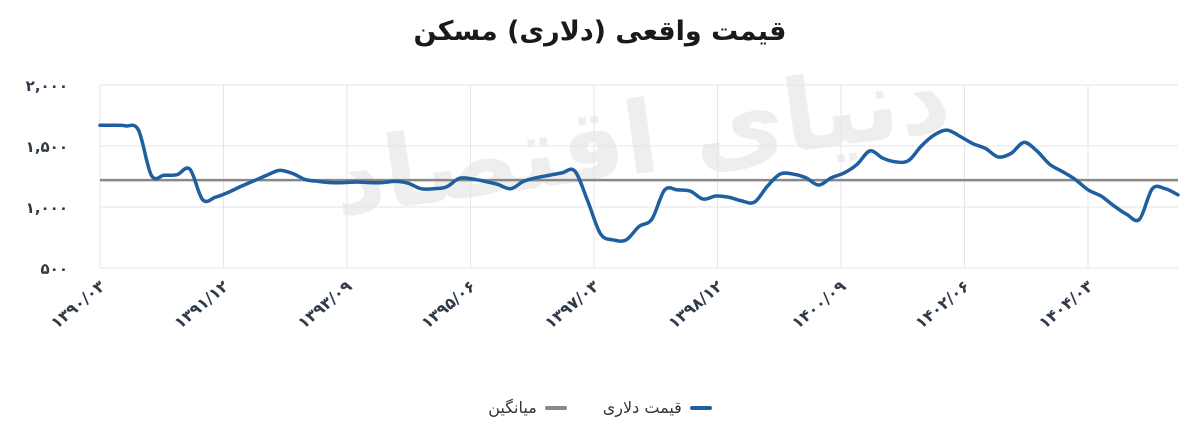 This screenshot has height=442, width=1200. What do you see at coordinates (47, 86) in the screenshot?
I see `y-tick-label: ۲,۰۰۰` at bounding box center [47, 86].